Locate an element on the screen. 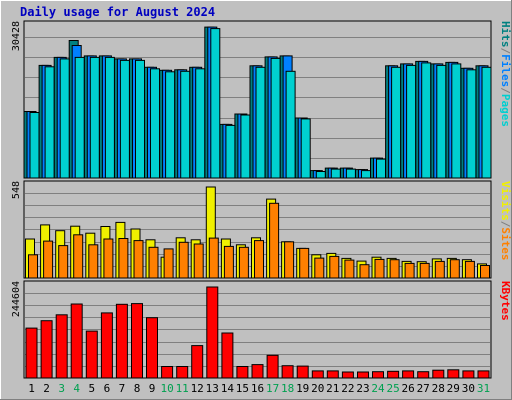  panel-bottom-legend: KBytes is located at coordinates (505, 301).